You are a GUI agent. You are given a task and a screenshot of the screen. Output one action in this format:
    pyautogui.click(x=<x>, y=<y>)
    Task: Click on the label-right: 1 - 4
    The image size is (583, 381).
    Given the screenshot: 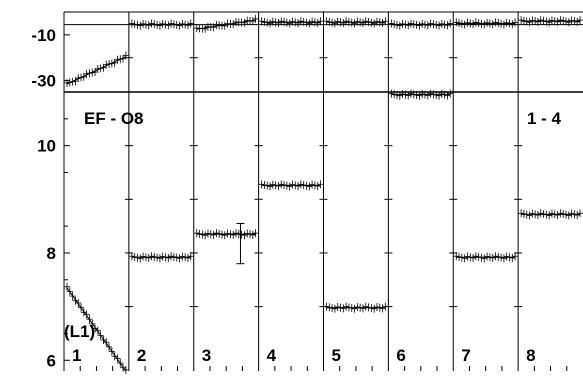 What is the action you would take?
    pyautogui.click(x=544, y=118)
    